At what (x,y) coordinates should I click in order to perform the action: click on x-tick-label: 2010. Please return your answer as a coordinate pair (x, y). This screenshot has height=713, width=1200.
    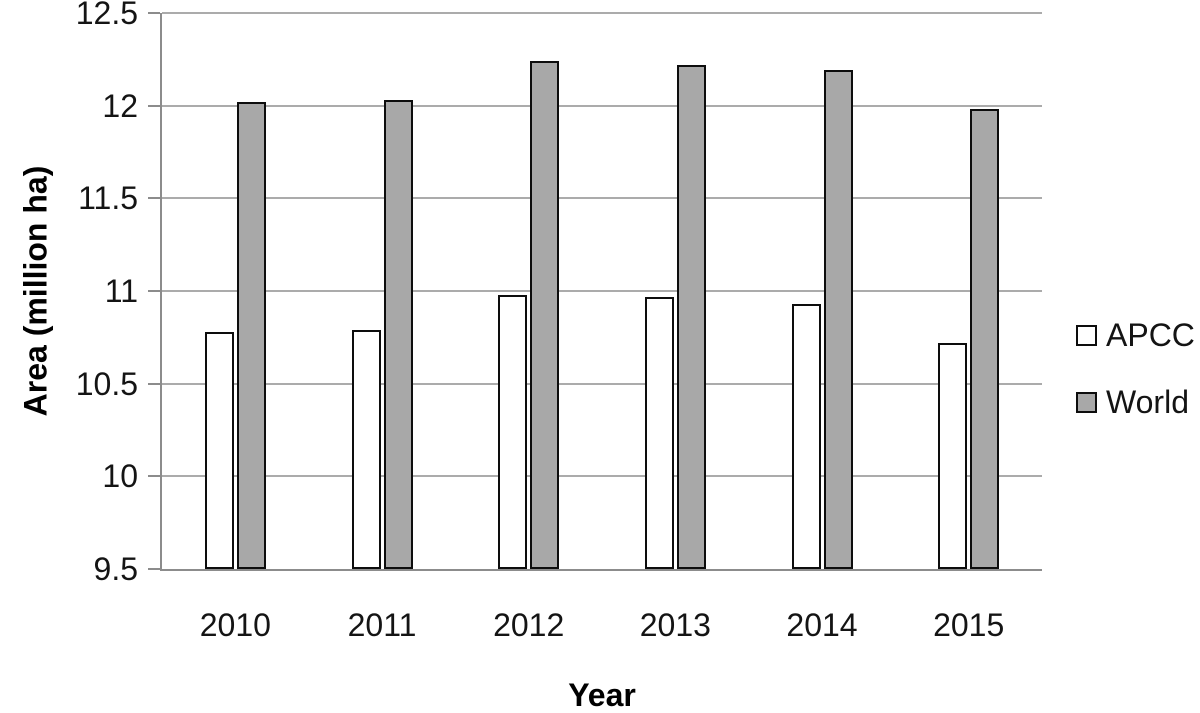
    Looking at the image, I should click on (235, 625).